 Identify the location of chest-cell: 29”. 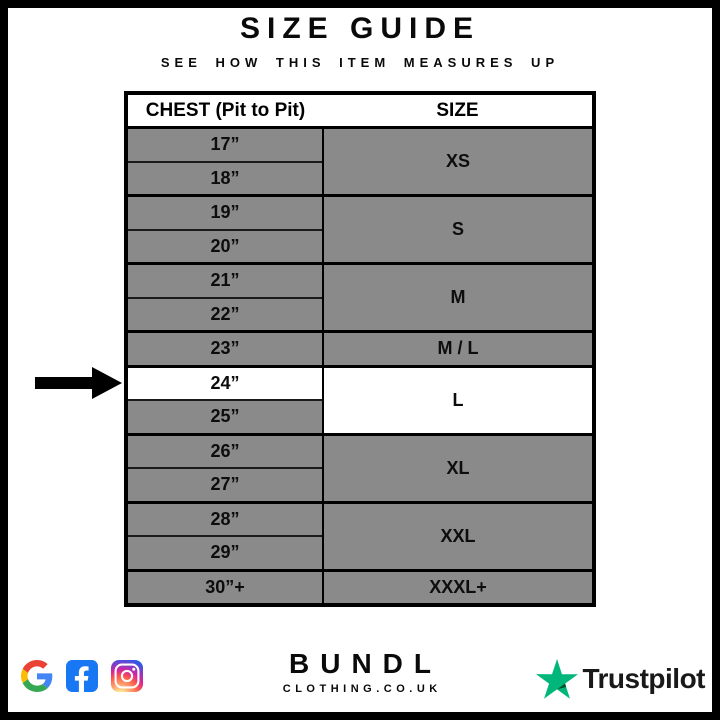
(225, 552).